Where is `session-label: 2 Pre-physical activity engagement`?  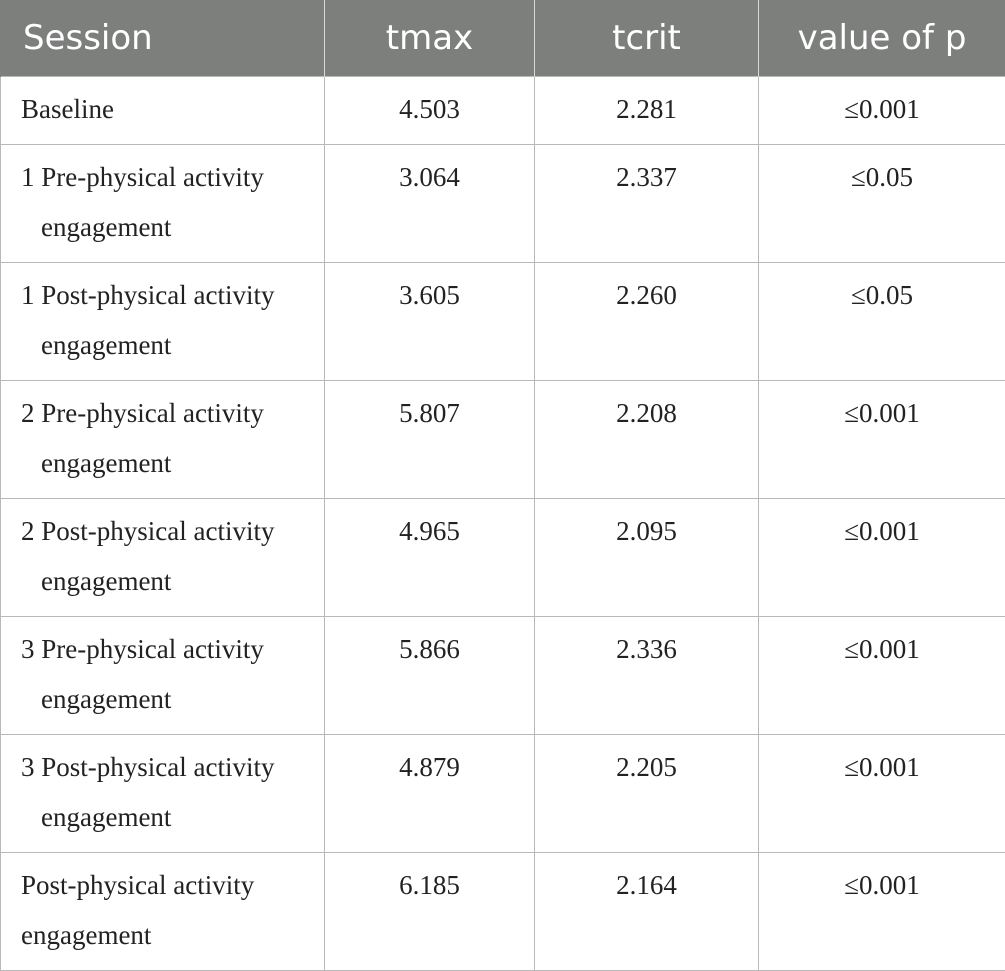
session-label: 2 Pre-physical activity engagement is located at coordinates (167, 434).